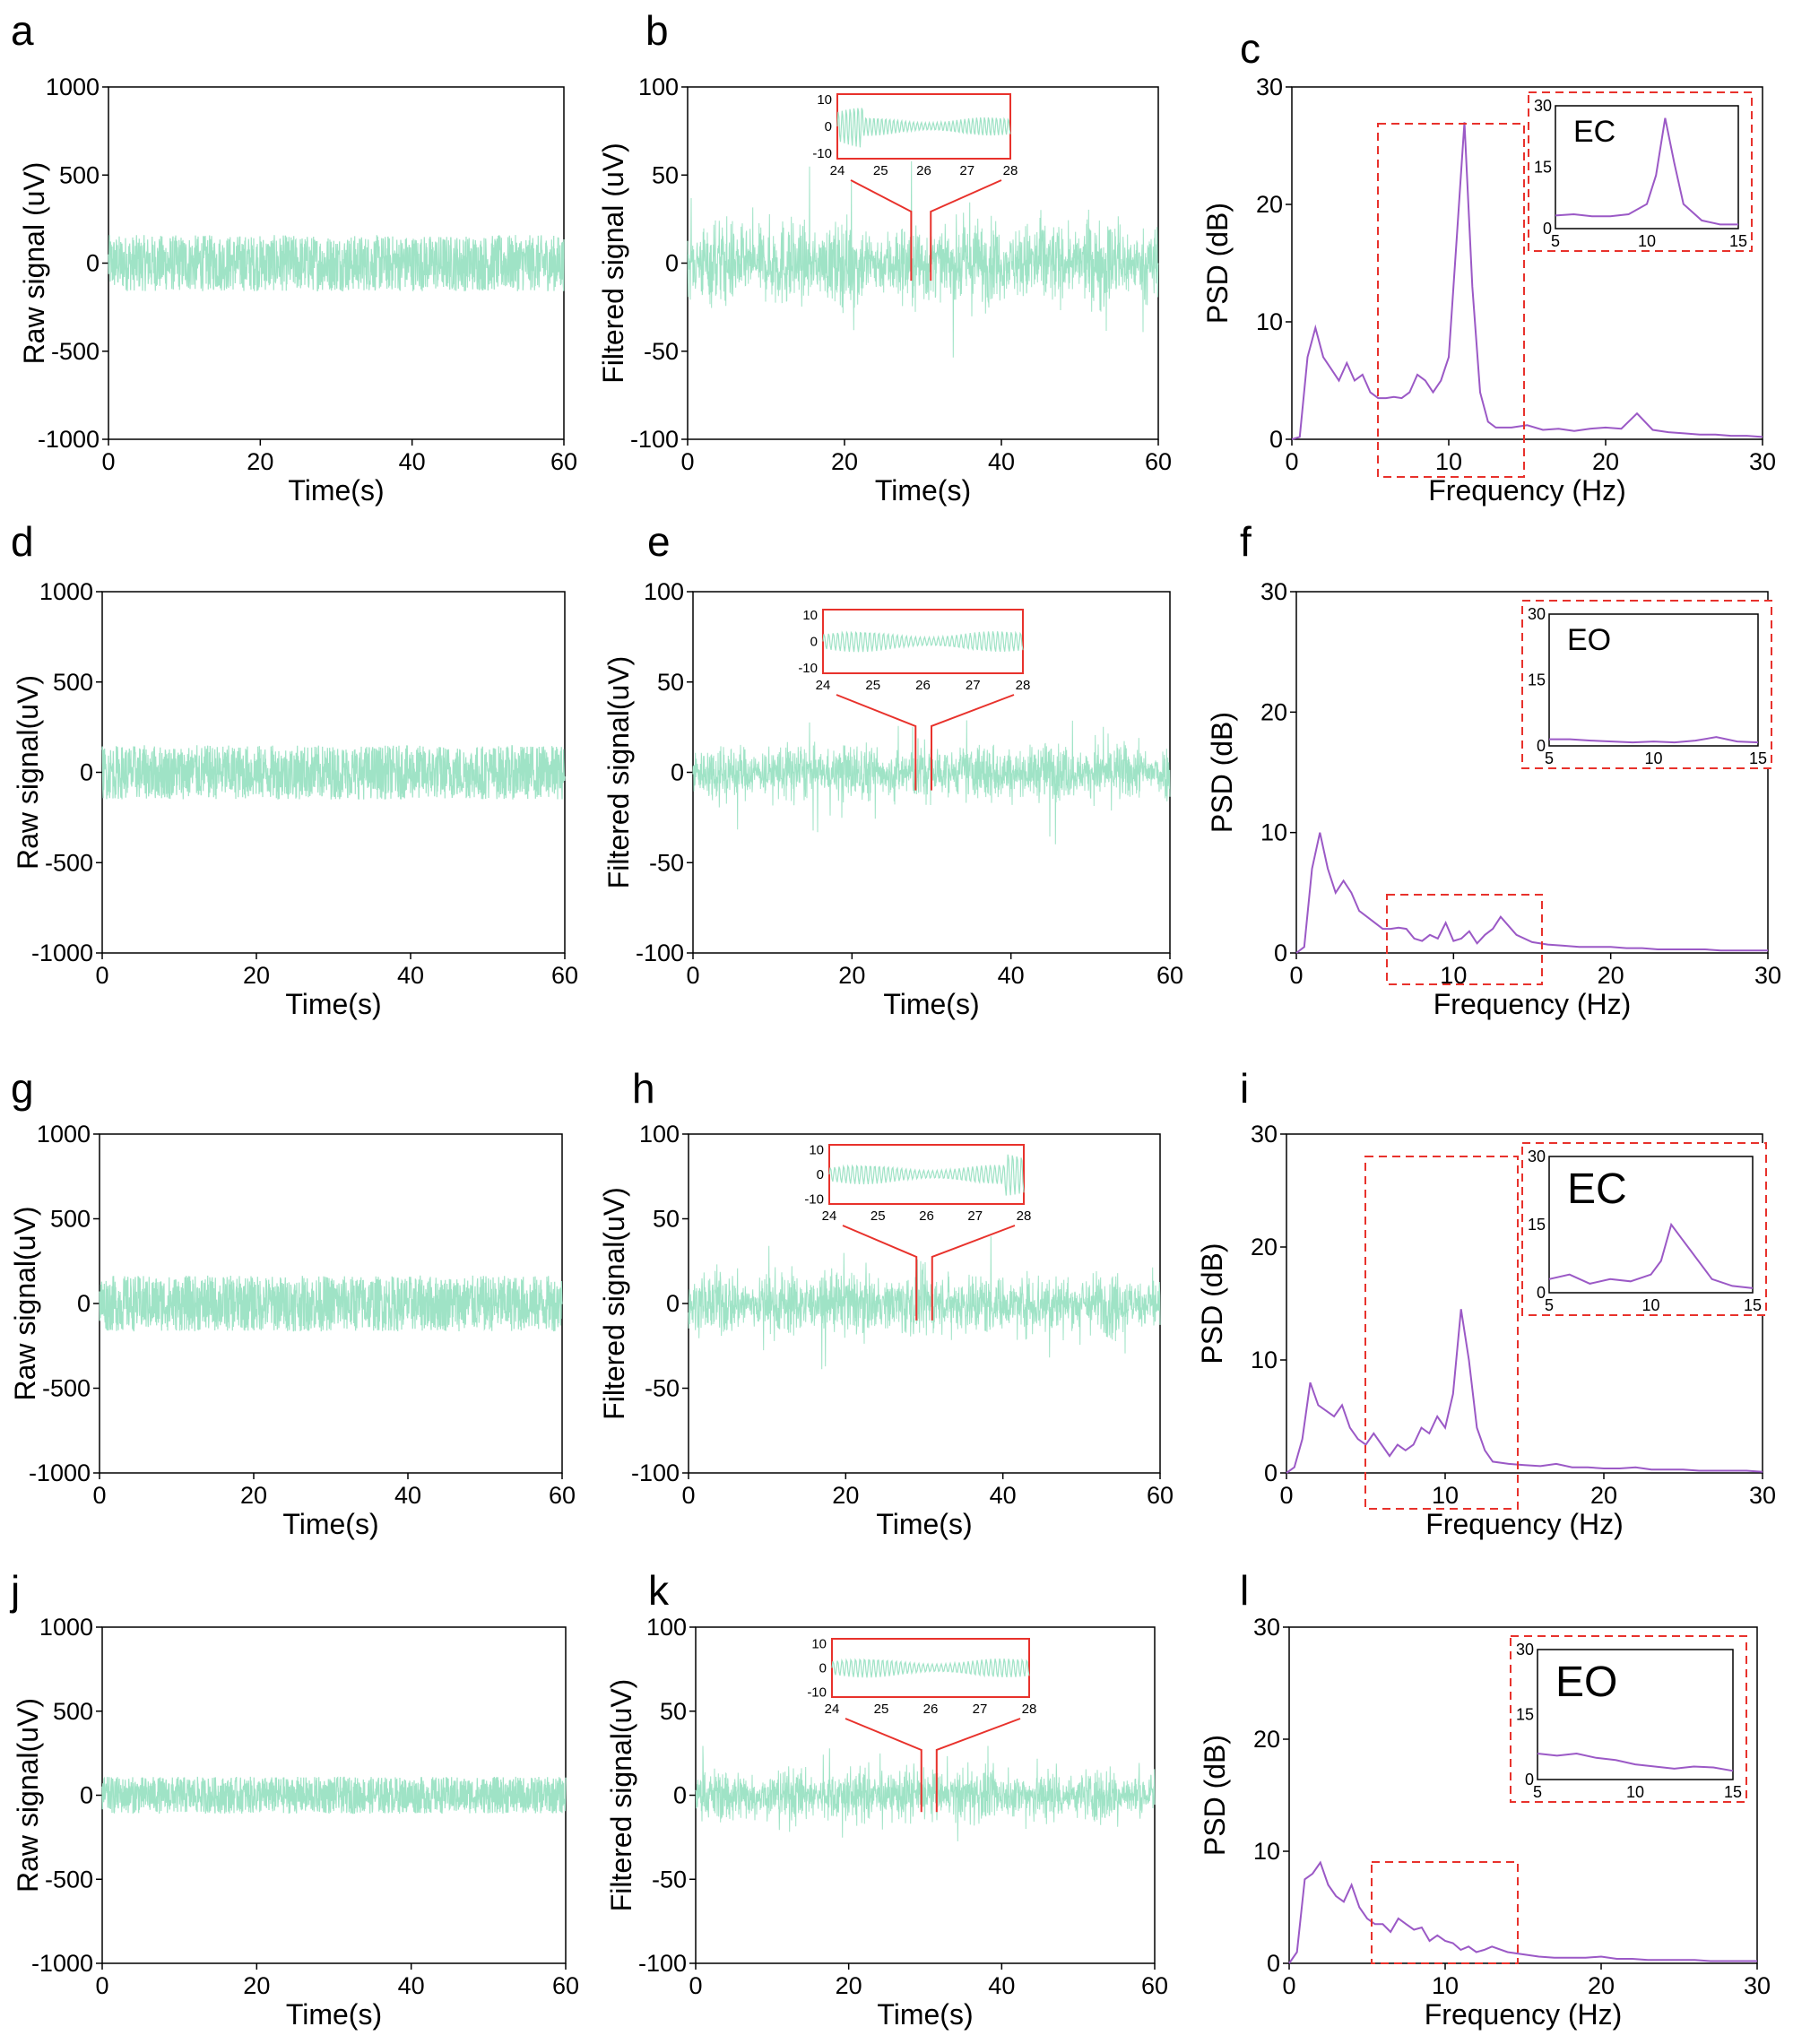 This screenshot has height=2044, width=1793. What do you see at coordinates (926, 1216) in the screenshot?
I see `panel-h-inset-xtick: 26` at bounding box center [926, 1216].